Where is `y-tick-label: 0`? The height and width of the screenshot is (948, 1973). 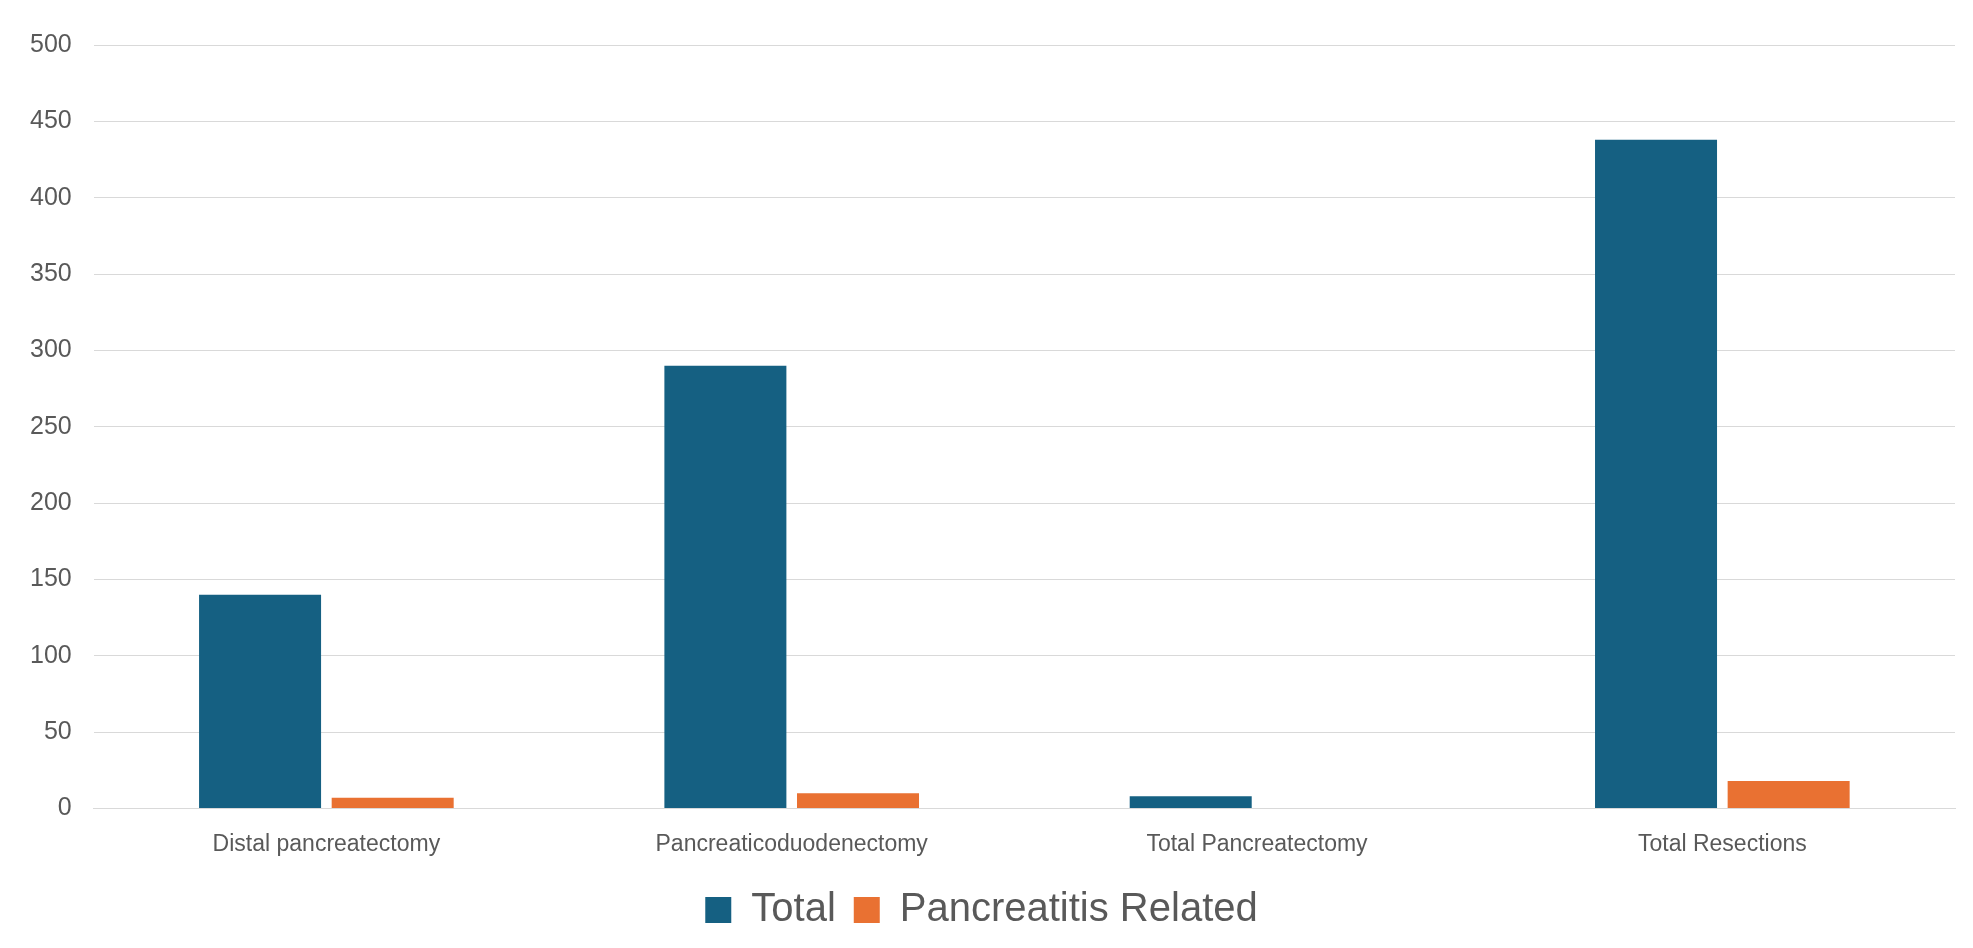
y-tick-label: 0 is located at coordinates (64, 806).